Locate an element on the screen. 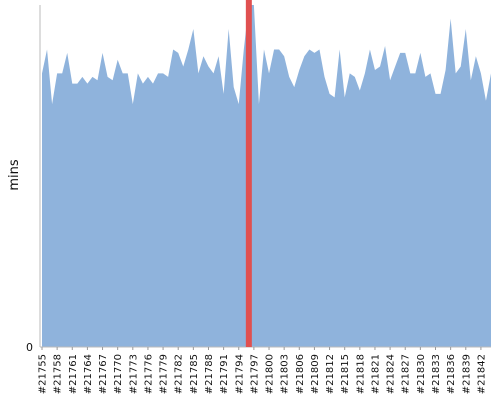  x-tick-label: #21773 is located at coordinates (133, 374).